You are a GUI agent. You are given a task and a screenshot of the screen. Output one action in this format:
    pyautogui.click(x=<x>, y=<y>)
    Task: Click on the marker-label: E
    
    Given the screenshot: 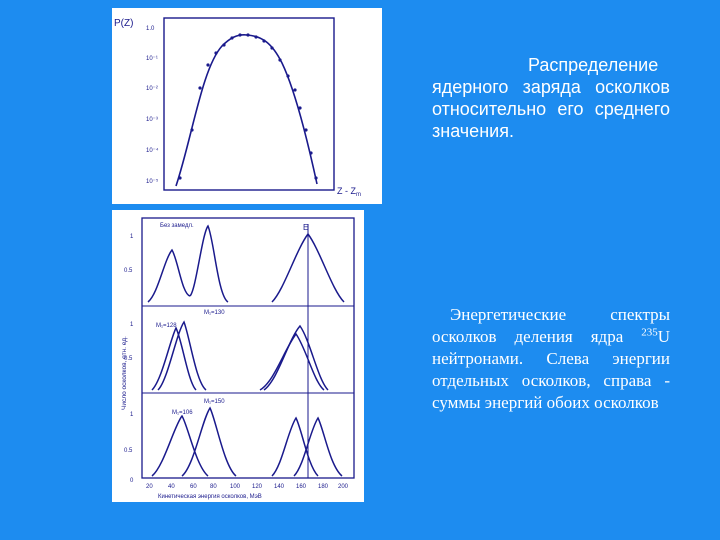 What is the action you would take?
    pyautogui.click(x=305, y=227)
    